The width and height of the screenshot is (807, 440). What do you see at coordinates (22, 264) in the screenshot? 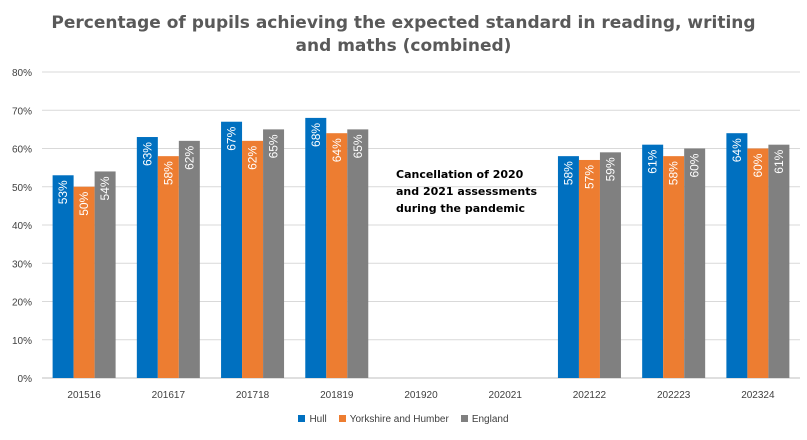
I see `y-tick-label: 30%` at bounding box center [22, 264].